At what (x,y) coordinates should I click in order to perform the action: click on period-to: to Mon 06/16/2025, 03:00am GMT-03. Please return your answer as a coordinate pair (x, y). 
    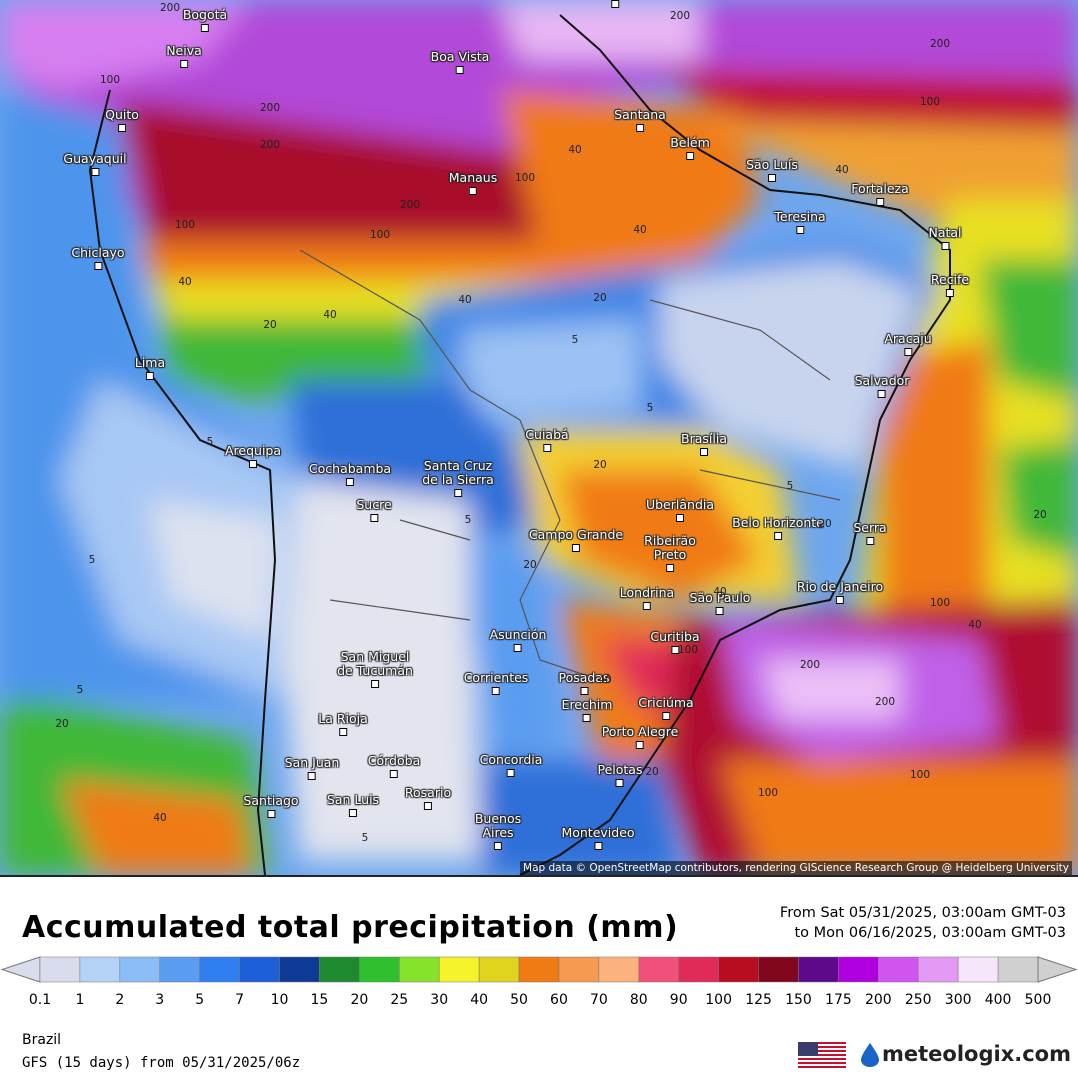
    Looking at the image, I should click on (930, 933).